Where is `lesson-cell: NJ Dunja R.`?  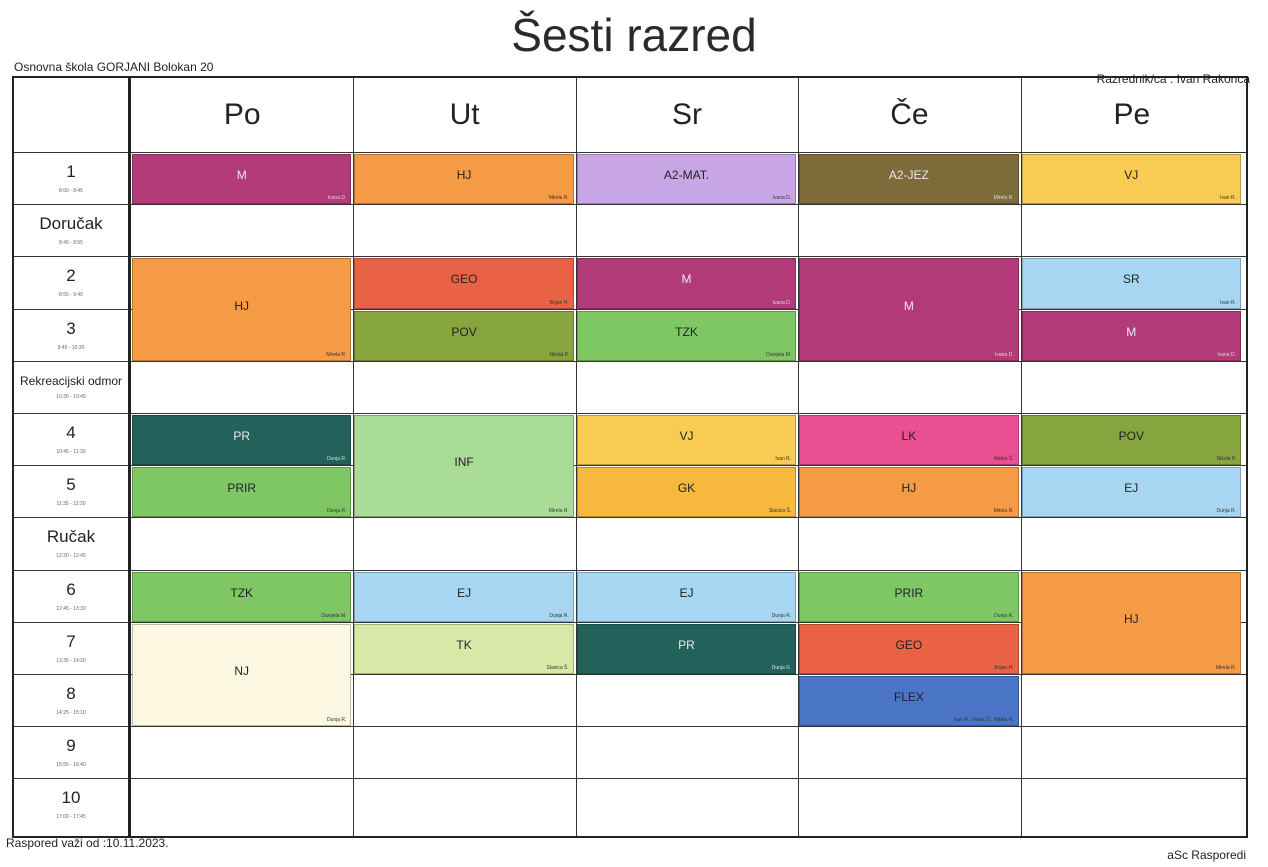 lesson-cell: NJ Dunja R. is located at coordinates (242, 675).